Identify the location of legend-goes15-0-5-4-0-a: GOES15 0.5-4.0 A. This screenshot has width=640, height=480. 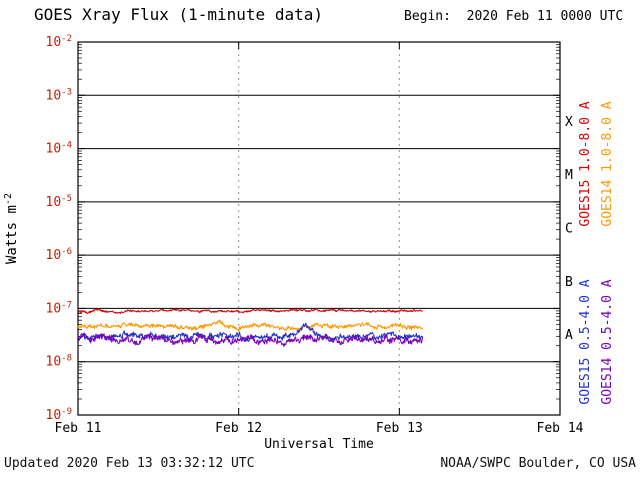
(585, 341).